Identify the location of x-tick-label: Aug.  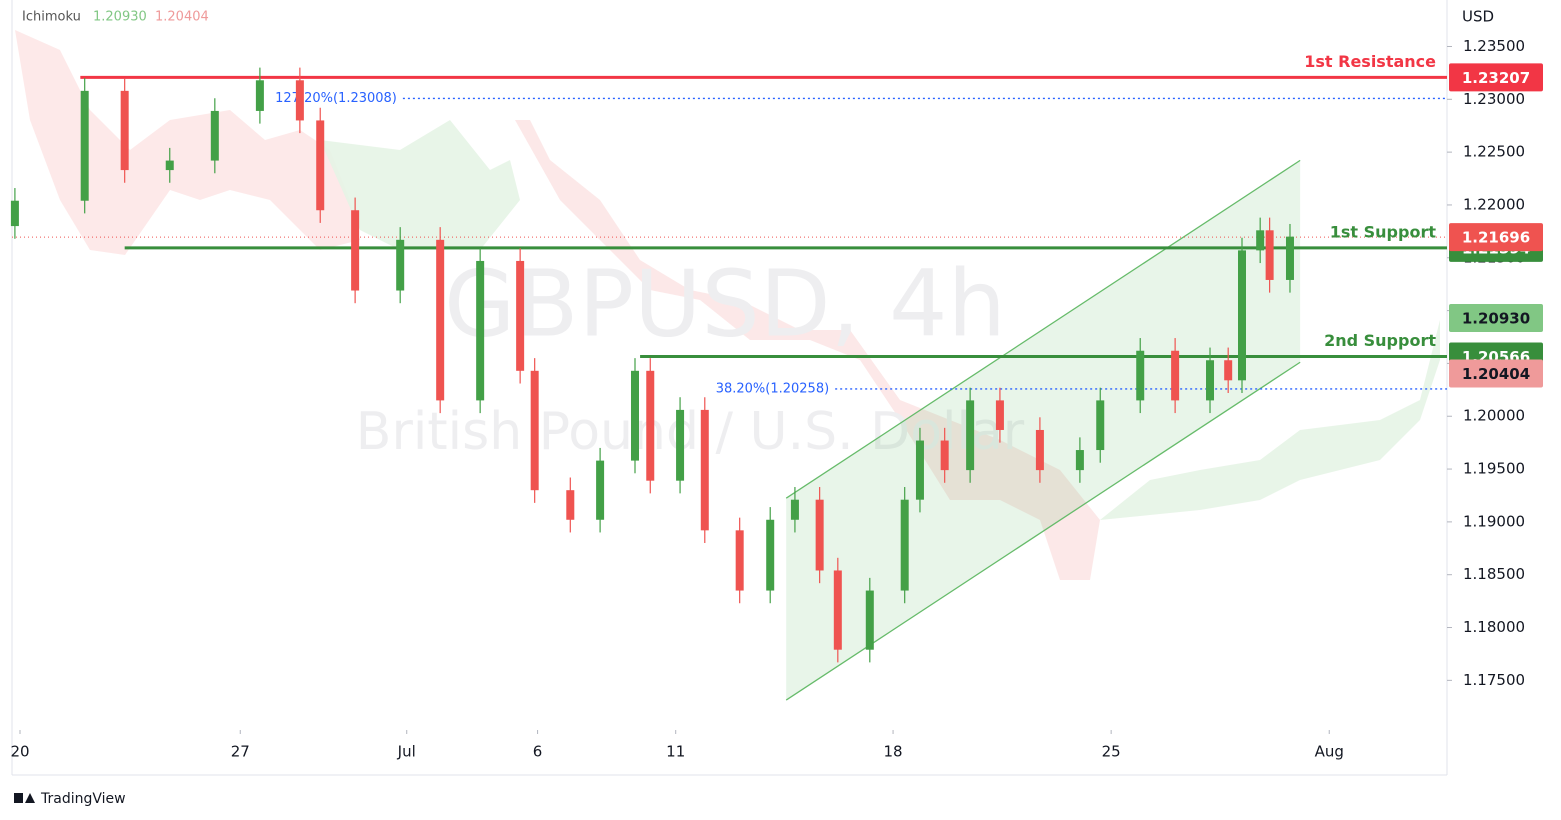
(1329, 752).